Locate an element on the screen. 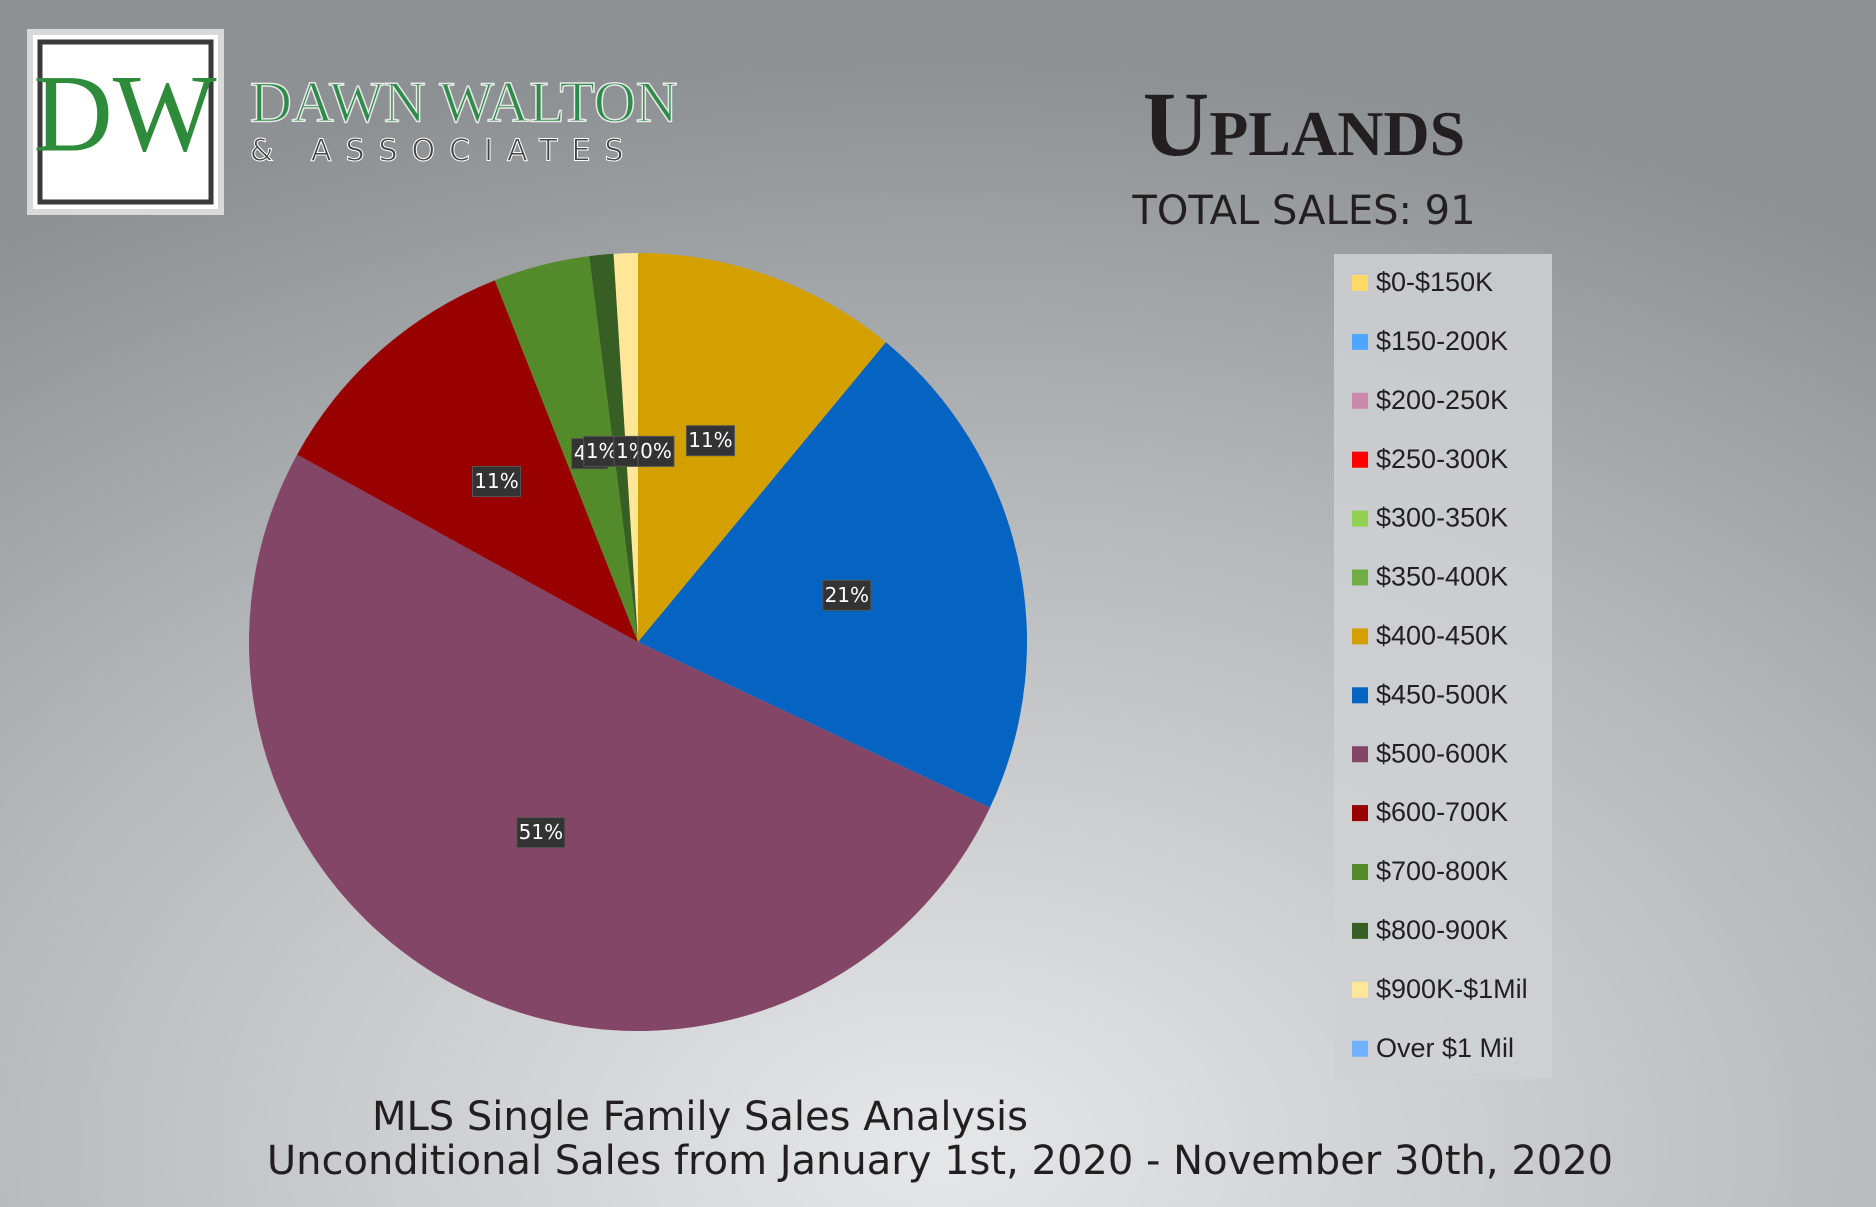 This screenshot has width=1876, height=1207. chart-title: Uplands is located at coordinates (1304, 124).